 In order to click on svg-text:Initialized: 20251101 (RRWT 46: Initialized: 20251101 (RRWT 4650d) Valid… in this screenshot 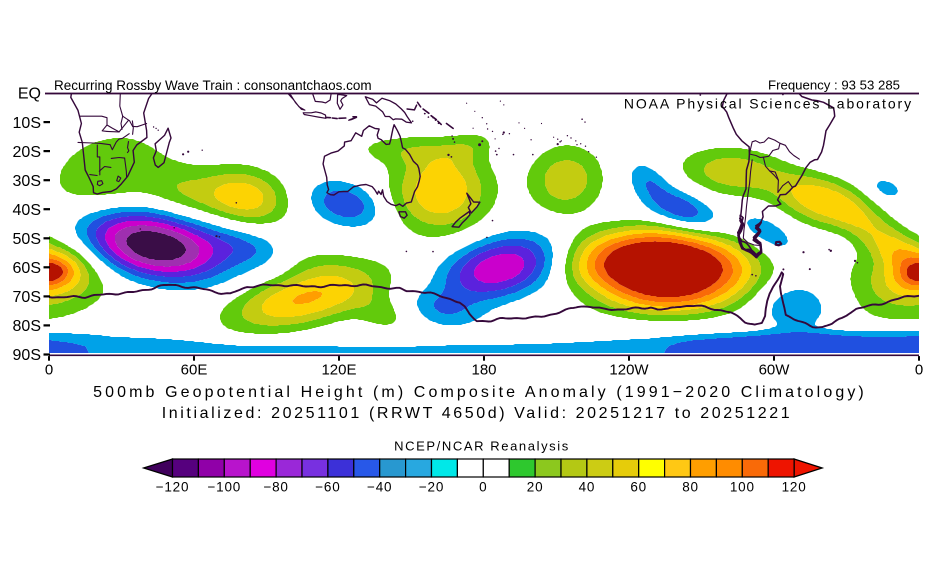, I will do `click(477, 413)`.